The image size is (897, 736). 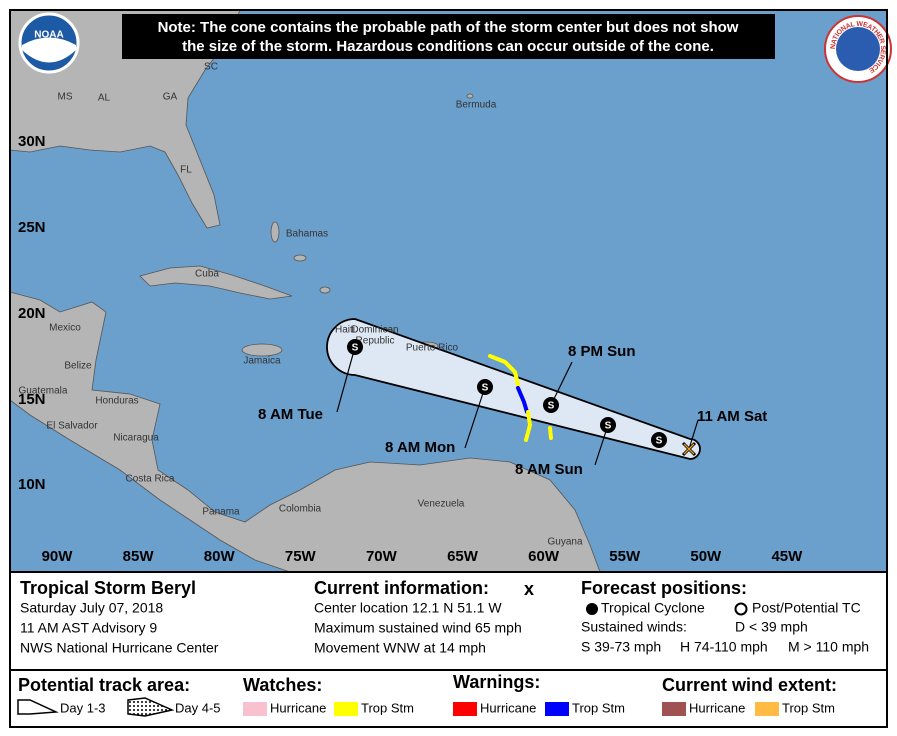 I want to click on track-label: 11 AM Sat, so click(x=732, y=416).